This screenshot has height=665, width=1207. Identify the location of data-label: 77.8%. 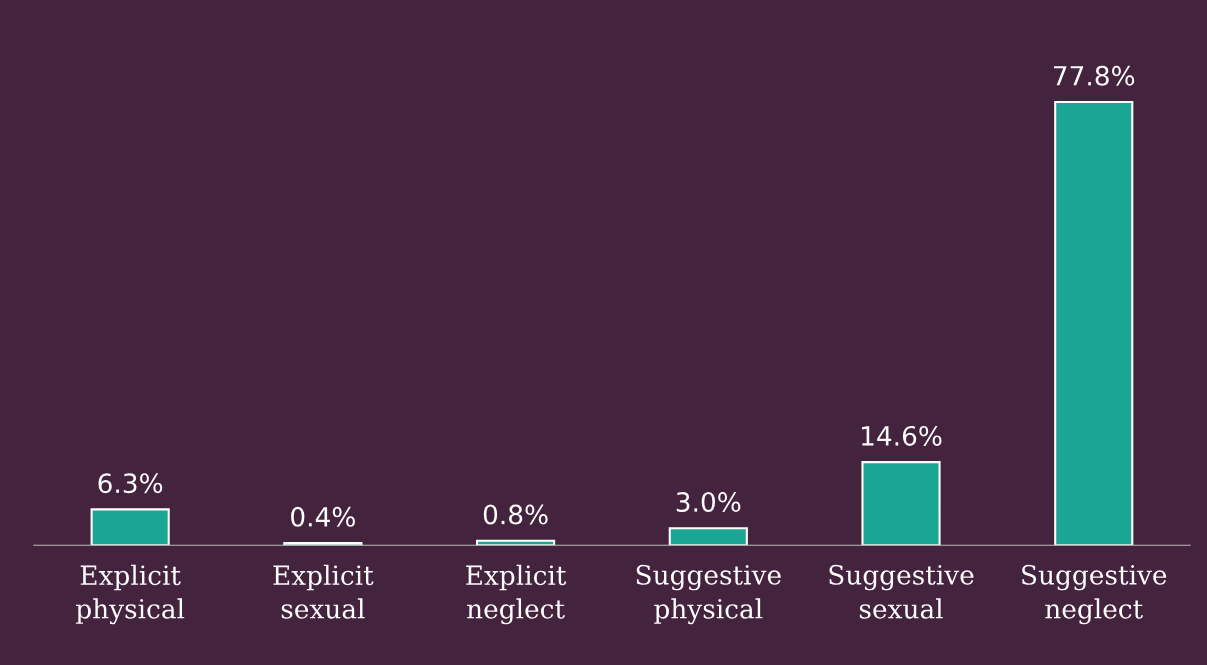
(1094, 75).